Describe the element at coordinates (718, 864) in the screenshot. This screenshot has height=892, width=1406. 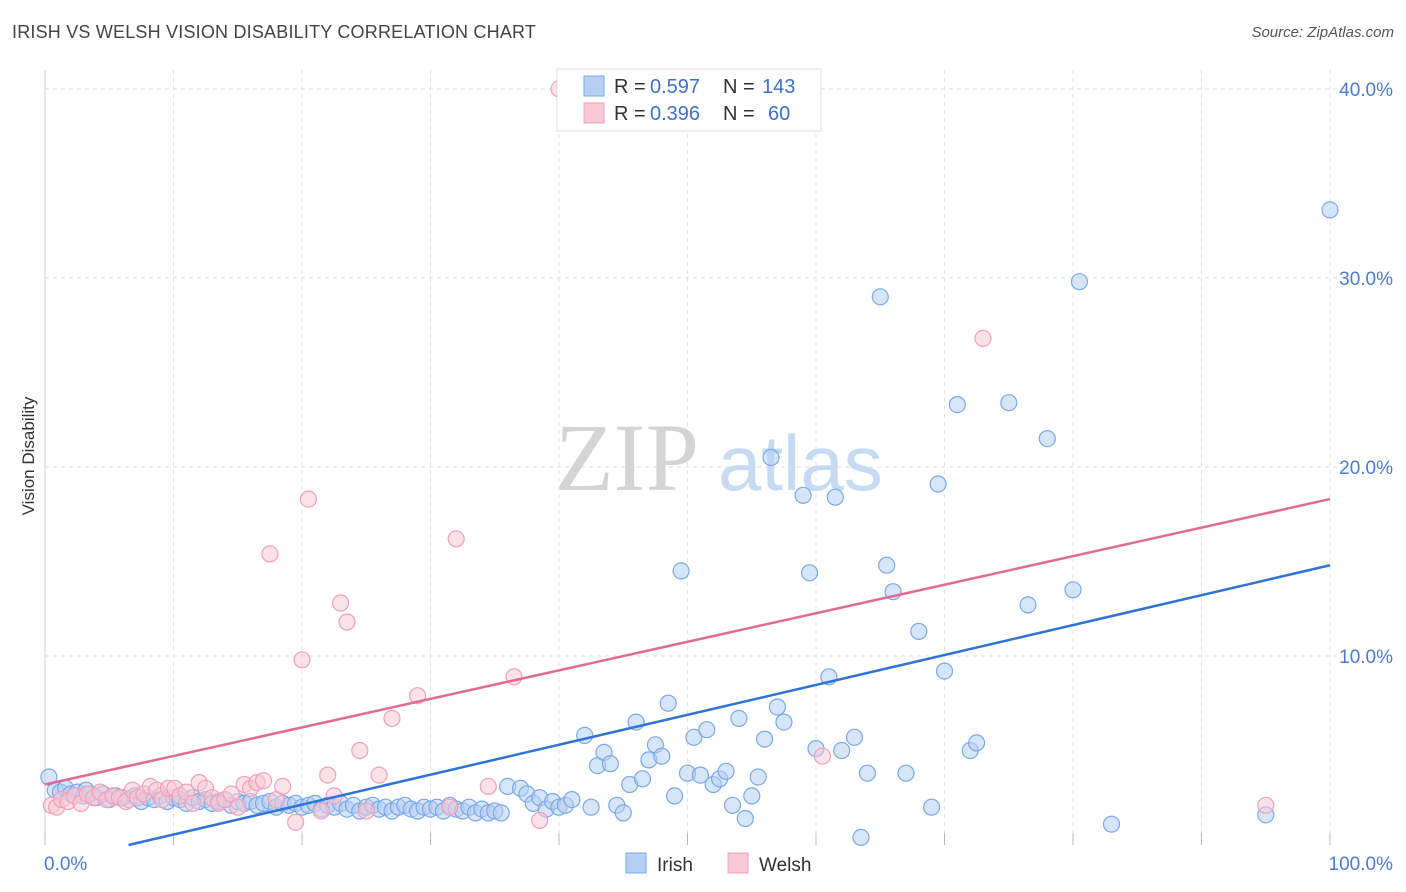
I see `bottom-legend: Irish Welsh` at that location.